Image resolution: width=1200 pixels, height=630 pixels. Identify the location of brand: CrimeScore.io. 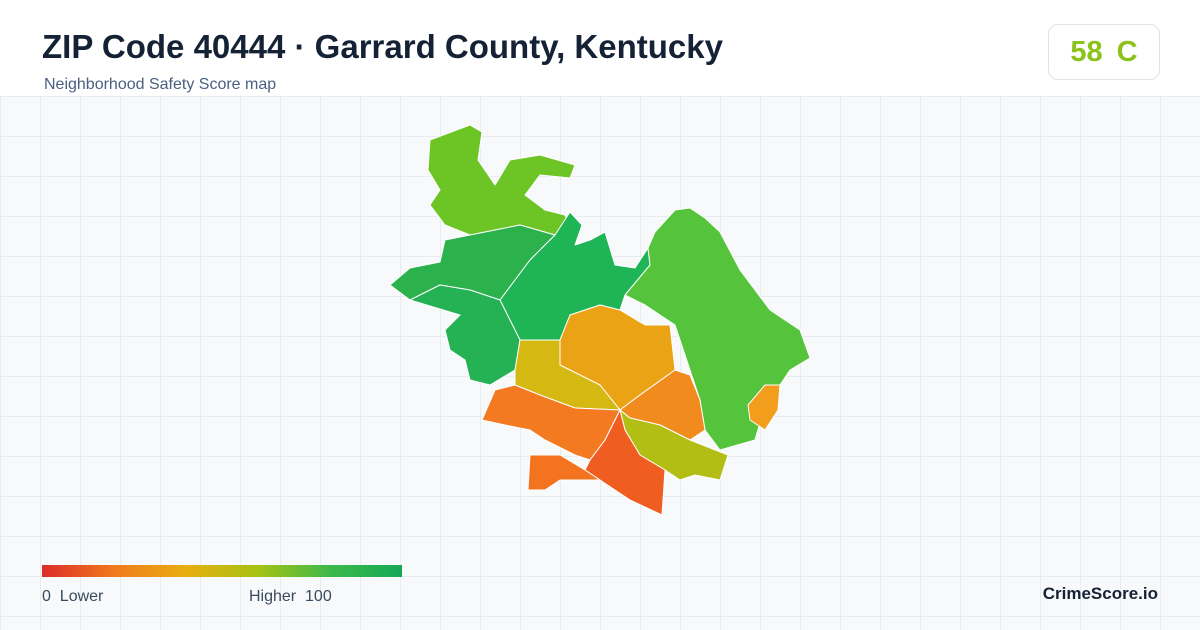
(1100, 593).